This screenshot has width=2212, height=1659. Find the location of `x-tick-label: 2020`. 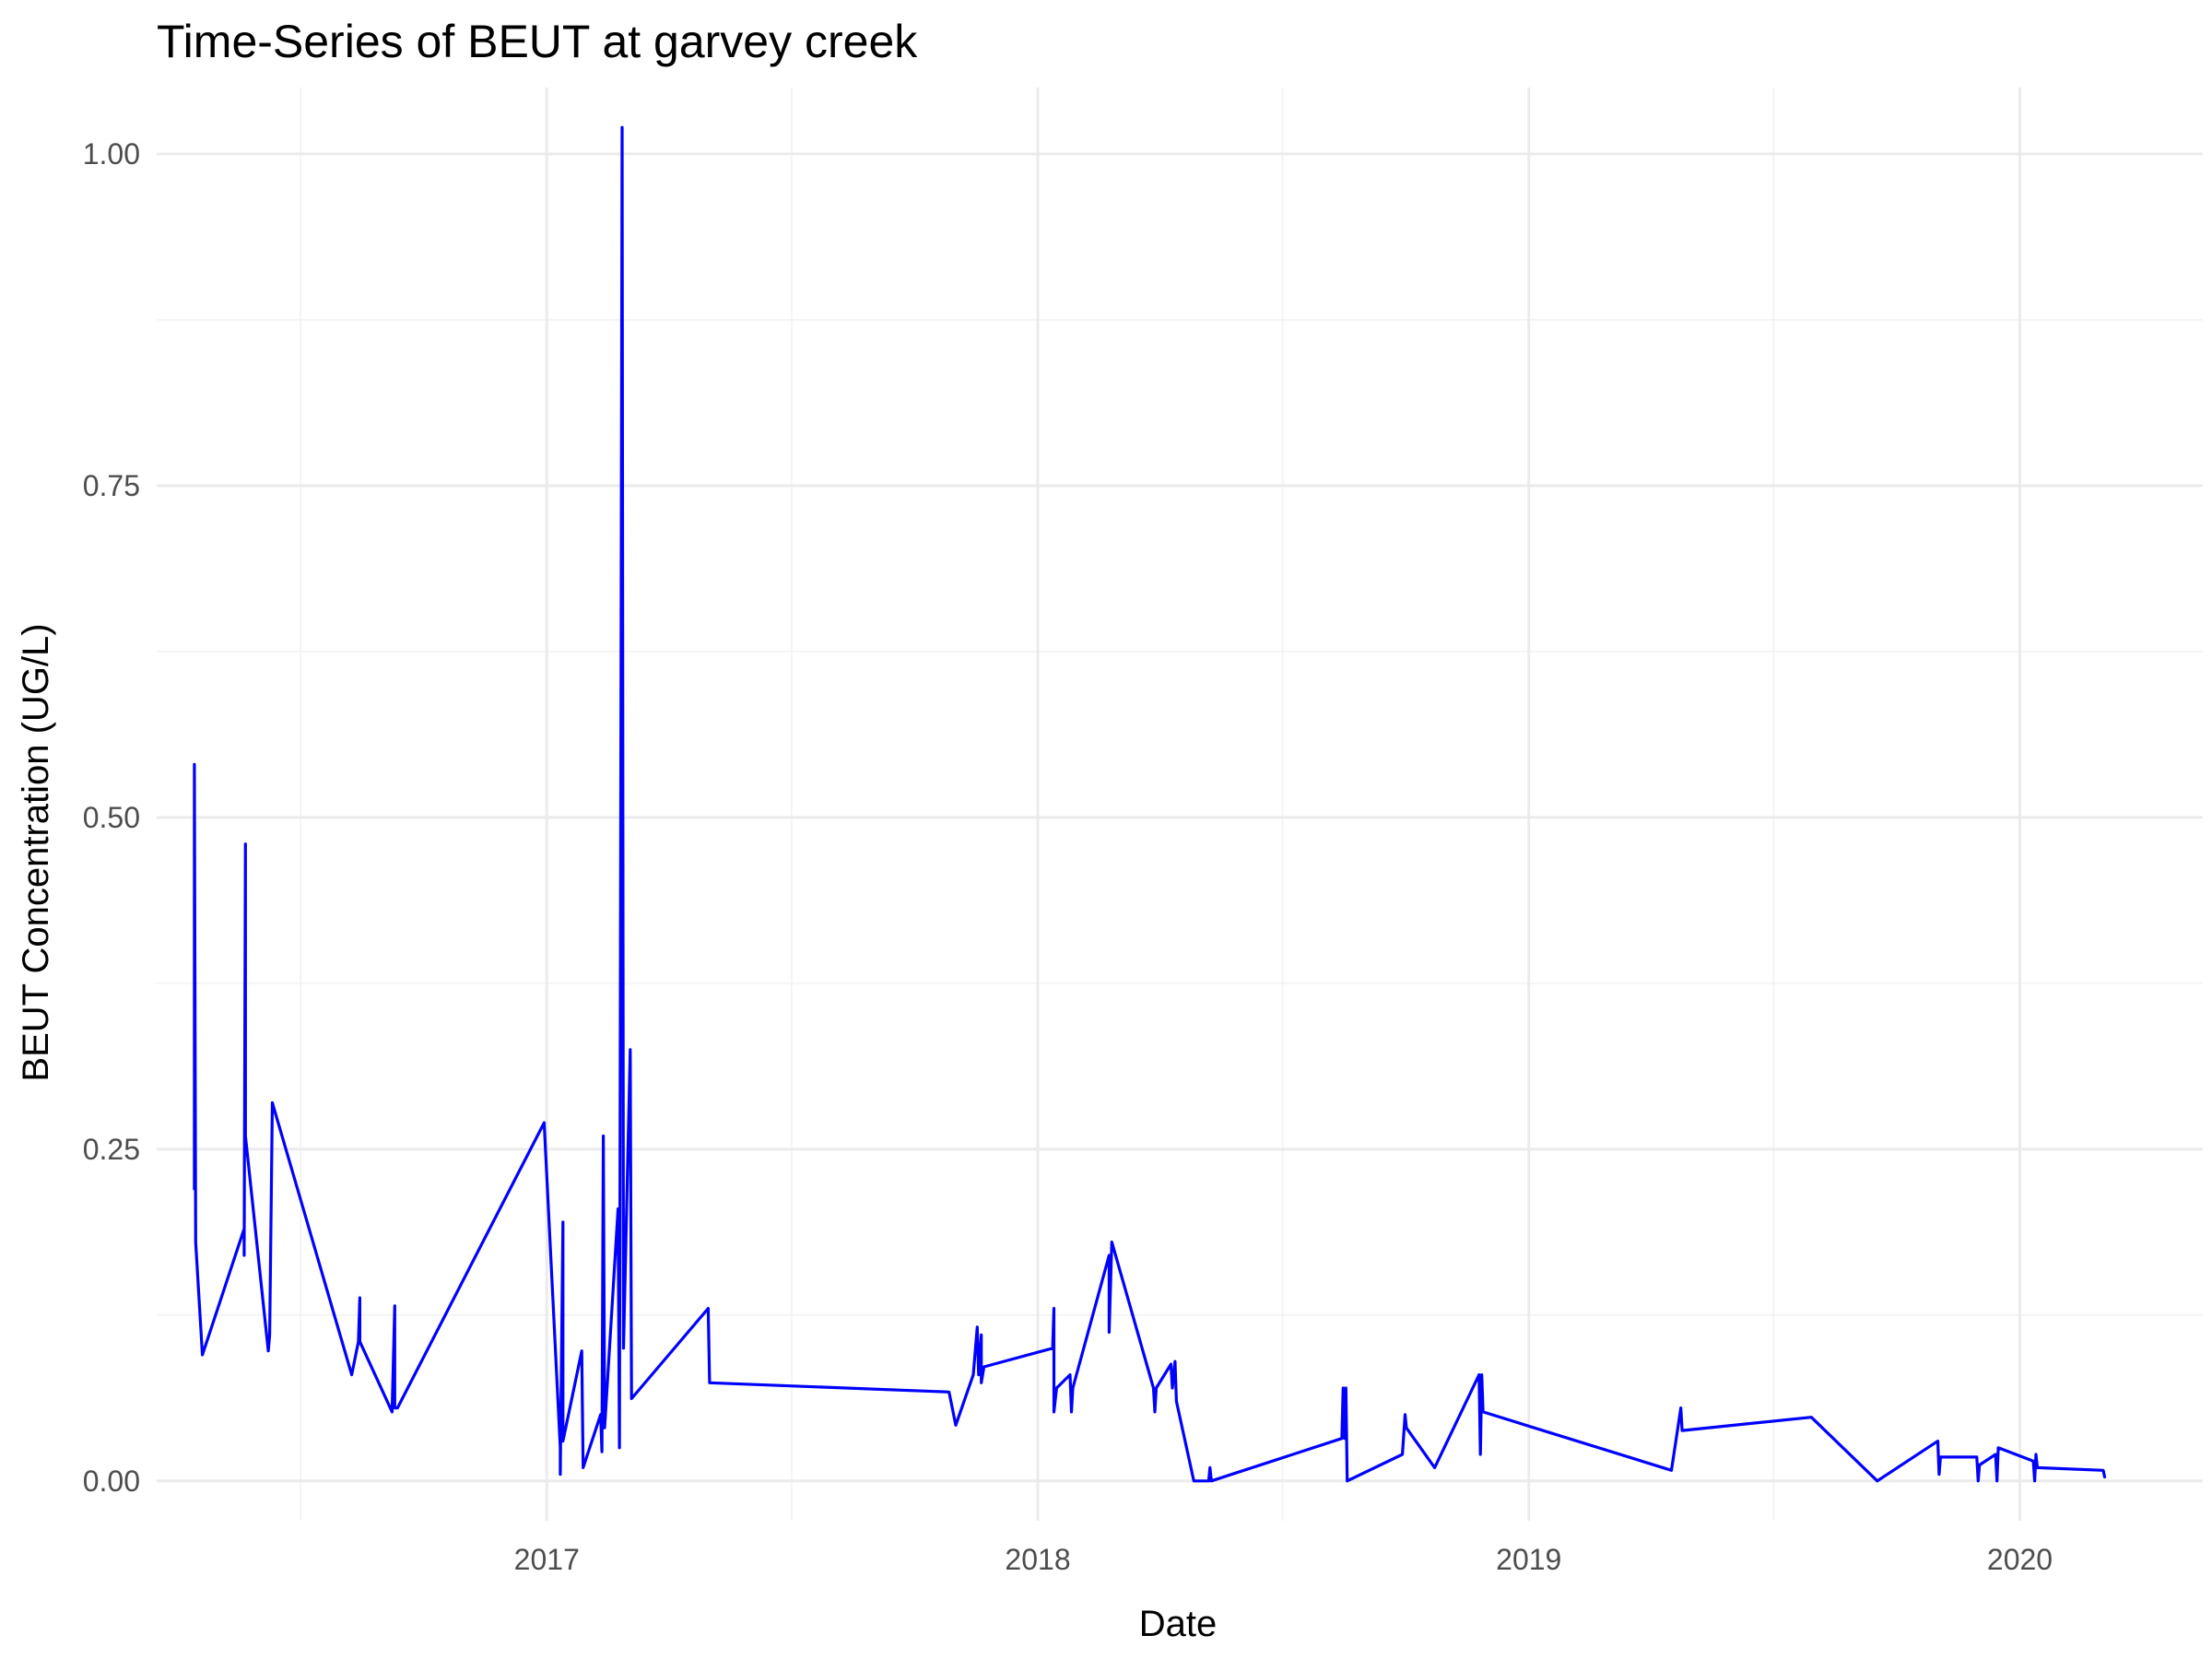

x-tick-label: 2020 is located at coordinates (2020, 1559).